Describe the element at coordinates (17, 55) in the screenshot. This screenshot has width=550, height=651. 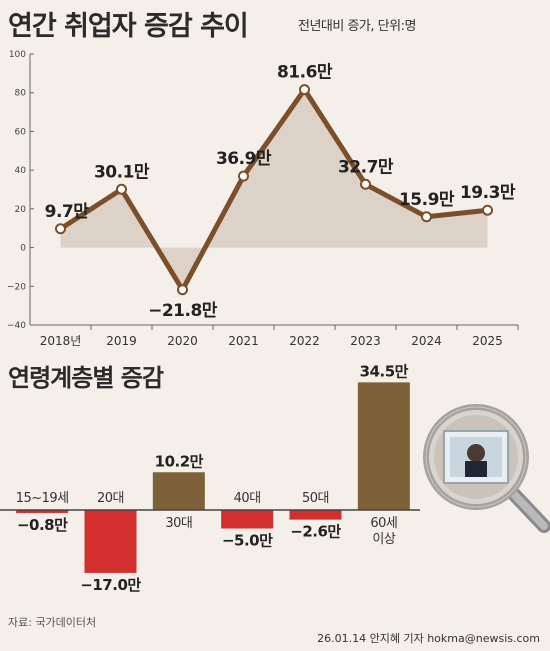
I see `y-tick-label: 100` at that location.